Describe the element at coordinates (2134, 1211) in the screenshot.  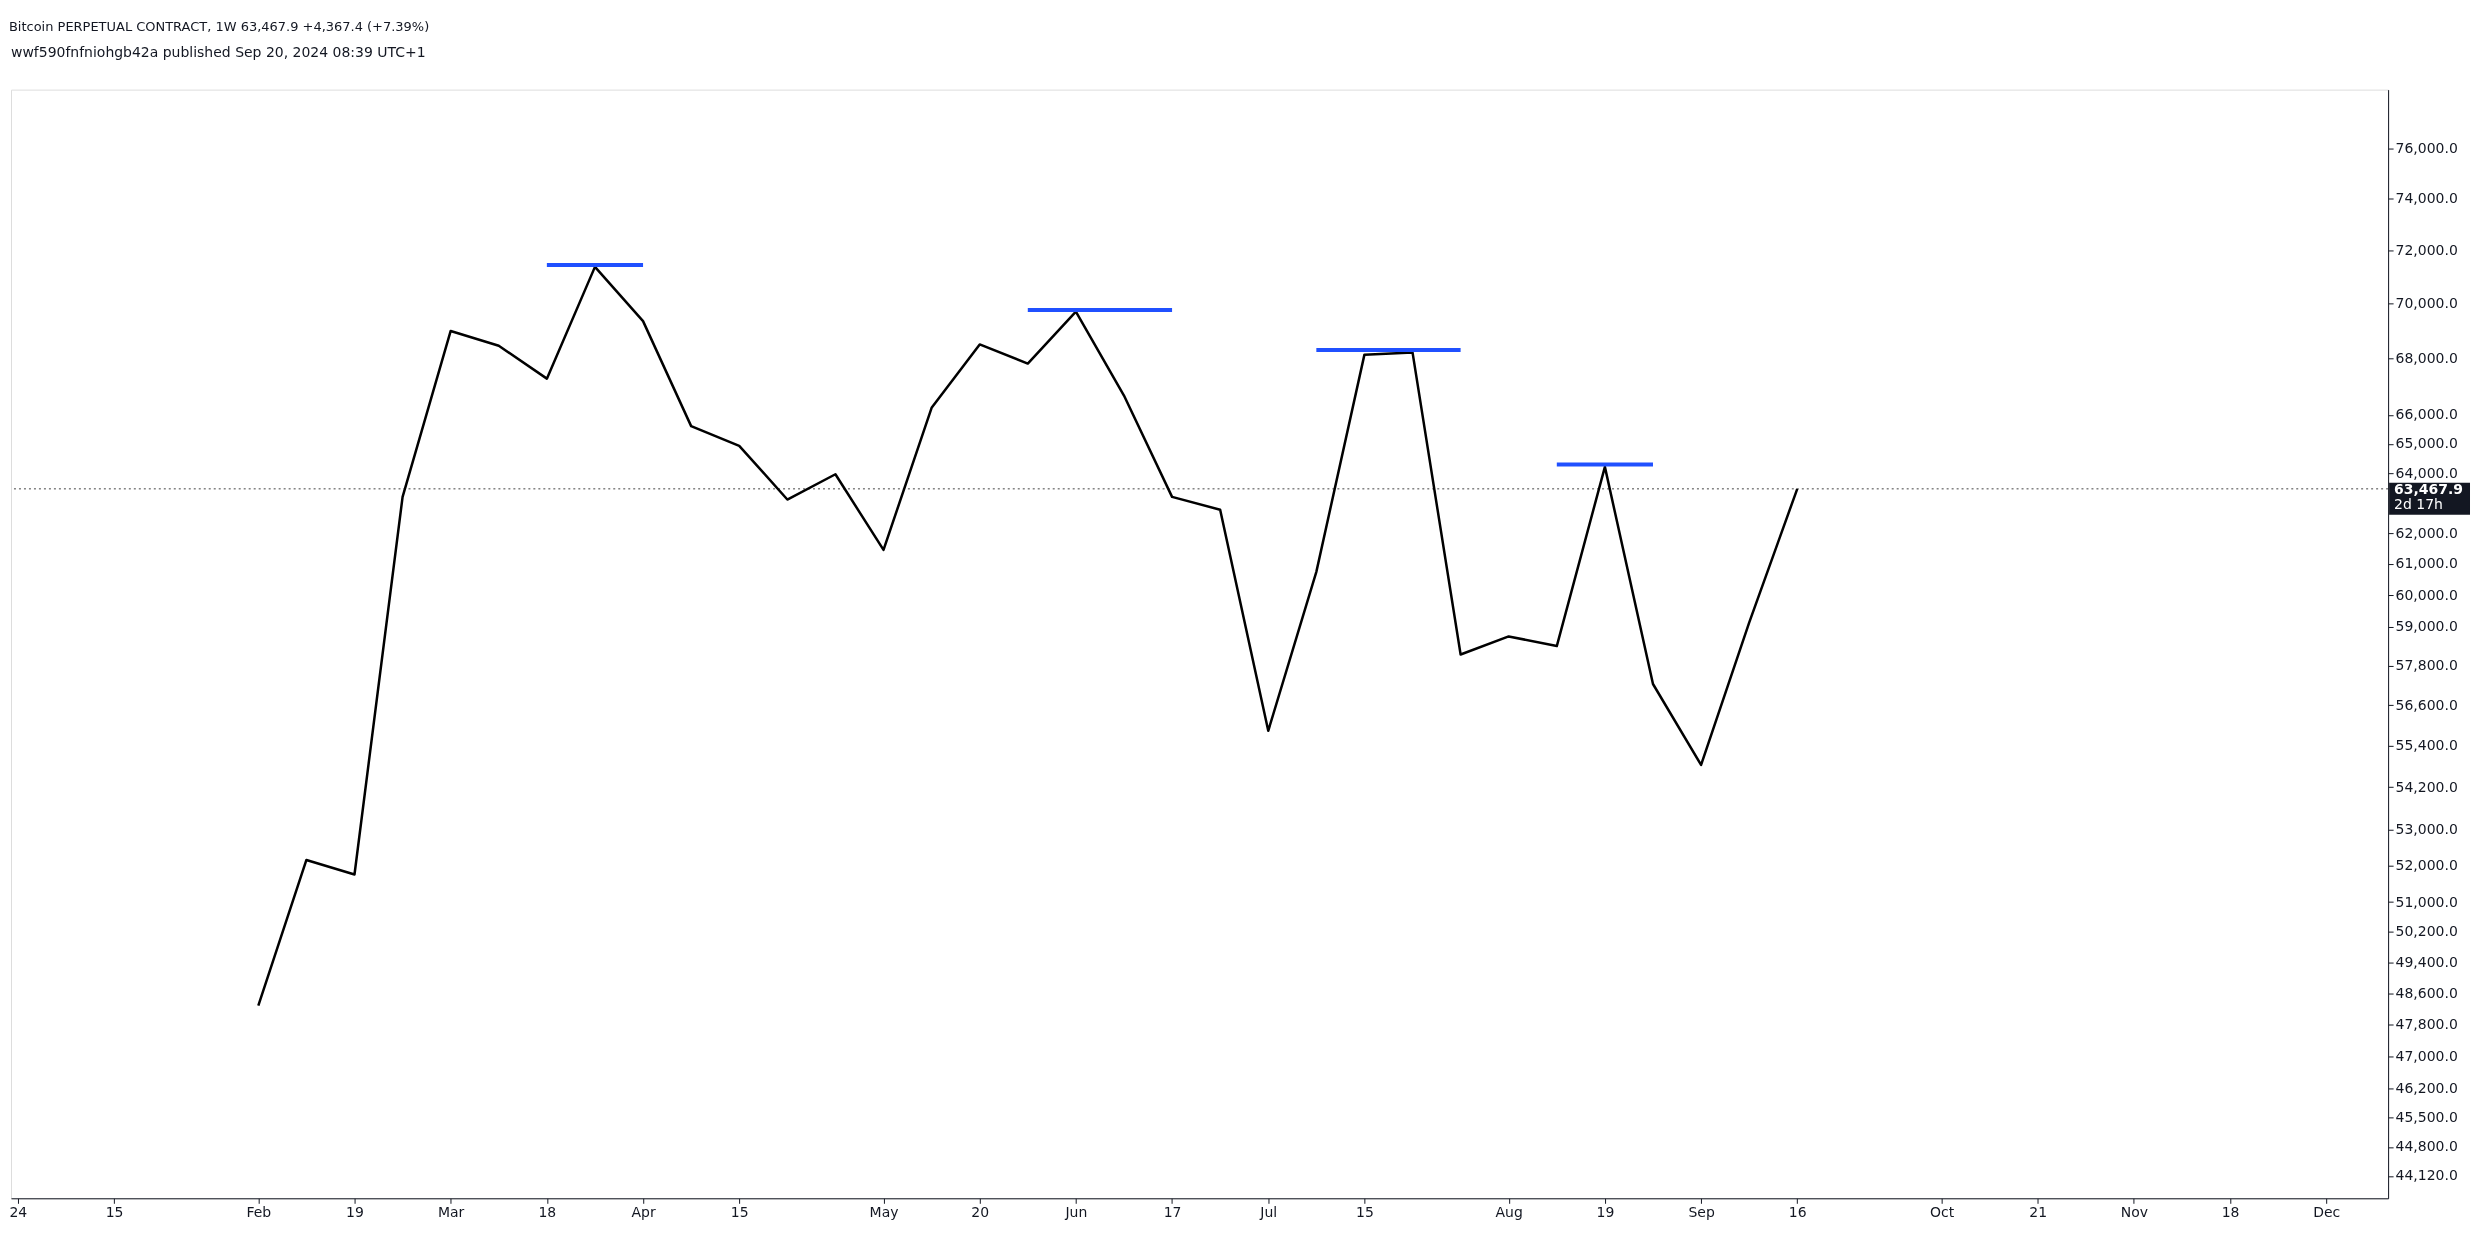
I see `x-tick-label: Nov` at that location.